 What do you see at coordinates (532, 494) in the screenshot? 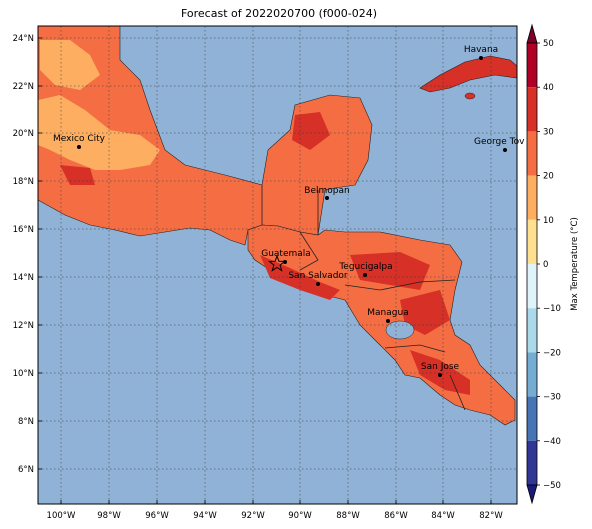
I see `colorbar-bottom-extend` at bounding box center [532, 494].